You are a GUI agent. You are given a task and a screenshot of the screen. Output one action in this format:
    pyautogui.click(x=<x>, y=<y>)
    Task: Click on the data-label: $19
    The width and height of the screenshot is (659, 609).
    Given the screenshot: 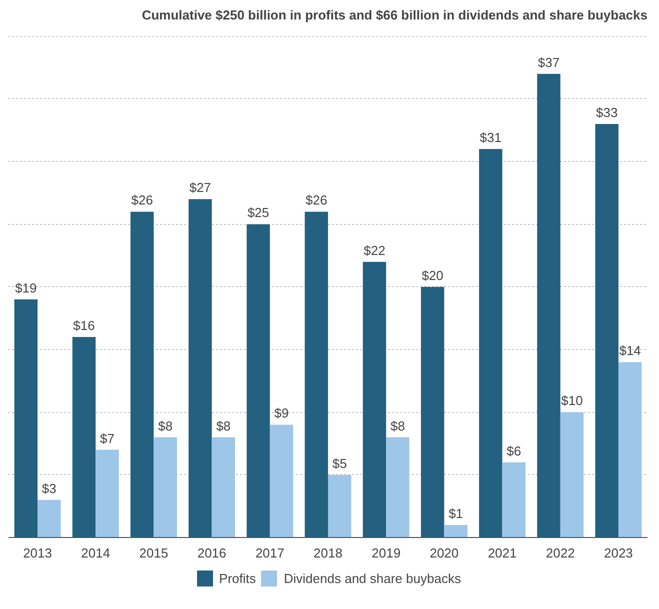 What is the action you would take?
    pyautogui.click(x=26, y=288)
    